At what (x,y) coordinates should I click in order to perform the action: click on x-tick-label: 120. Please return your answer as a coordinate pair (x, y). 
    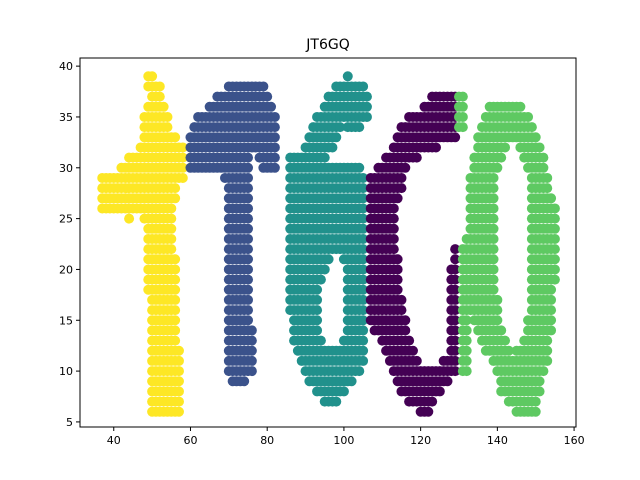
    Looking at the image, I should click on (420, 440).